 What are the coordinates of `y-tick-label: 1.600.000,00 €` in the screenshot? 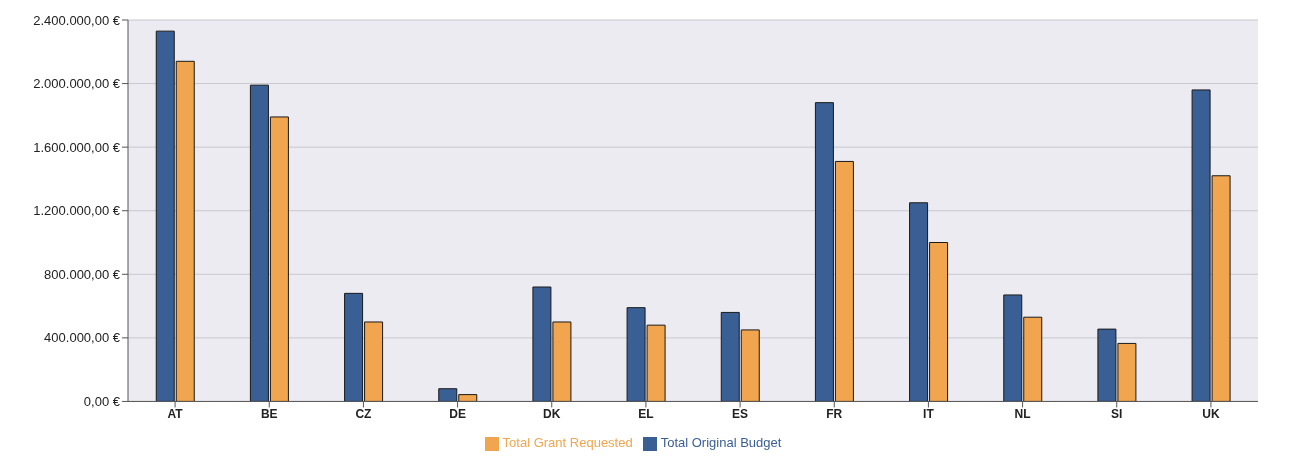 It's located at (77, 147).